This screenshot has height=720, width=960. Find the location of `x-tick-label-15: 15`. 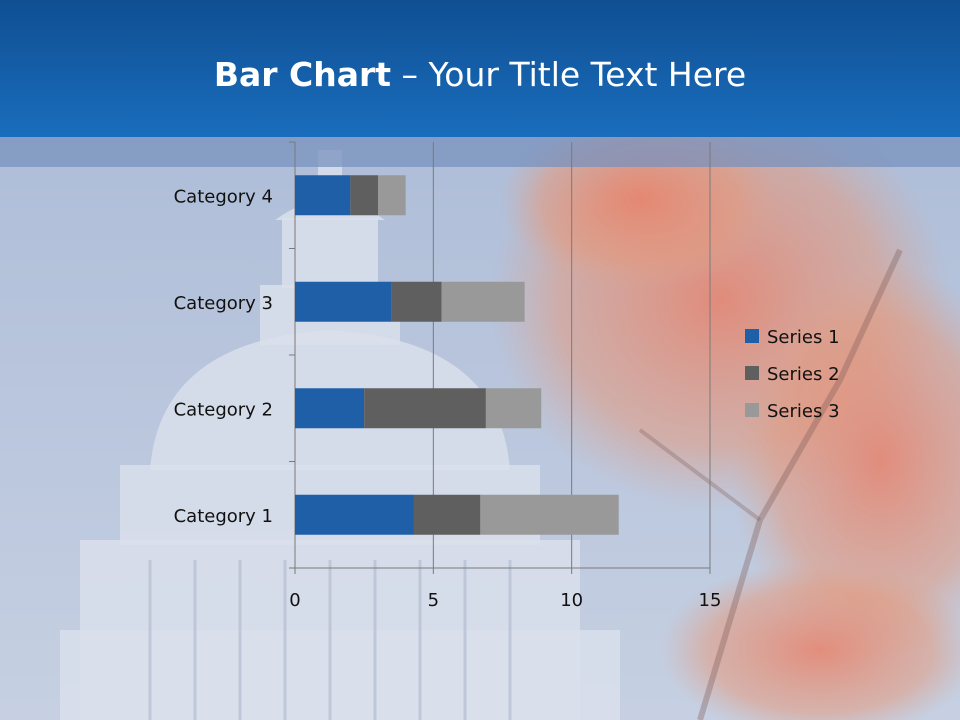

x-tick-label-15: 15 is located at coordinates (710, 600).